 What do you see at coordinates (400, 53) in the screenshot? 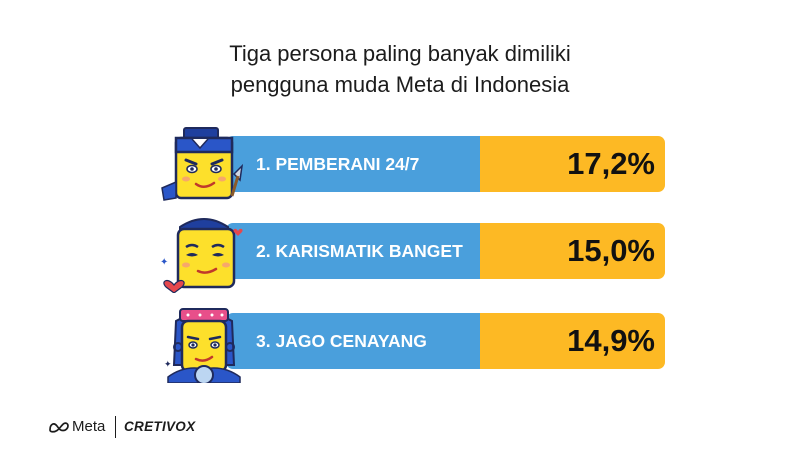
I see `chart-title-line-1: Tiga persona paling banyak dimiliki` at bounding box center [400, 53].